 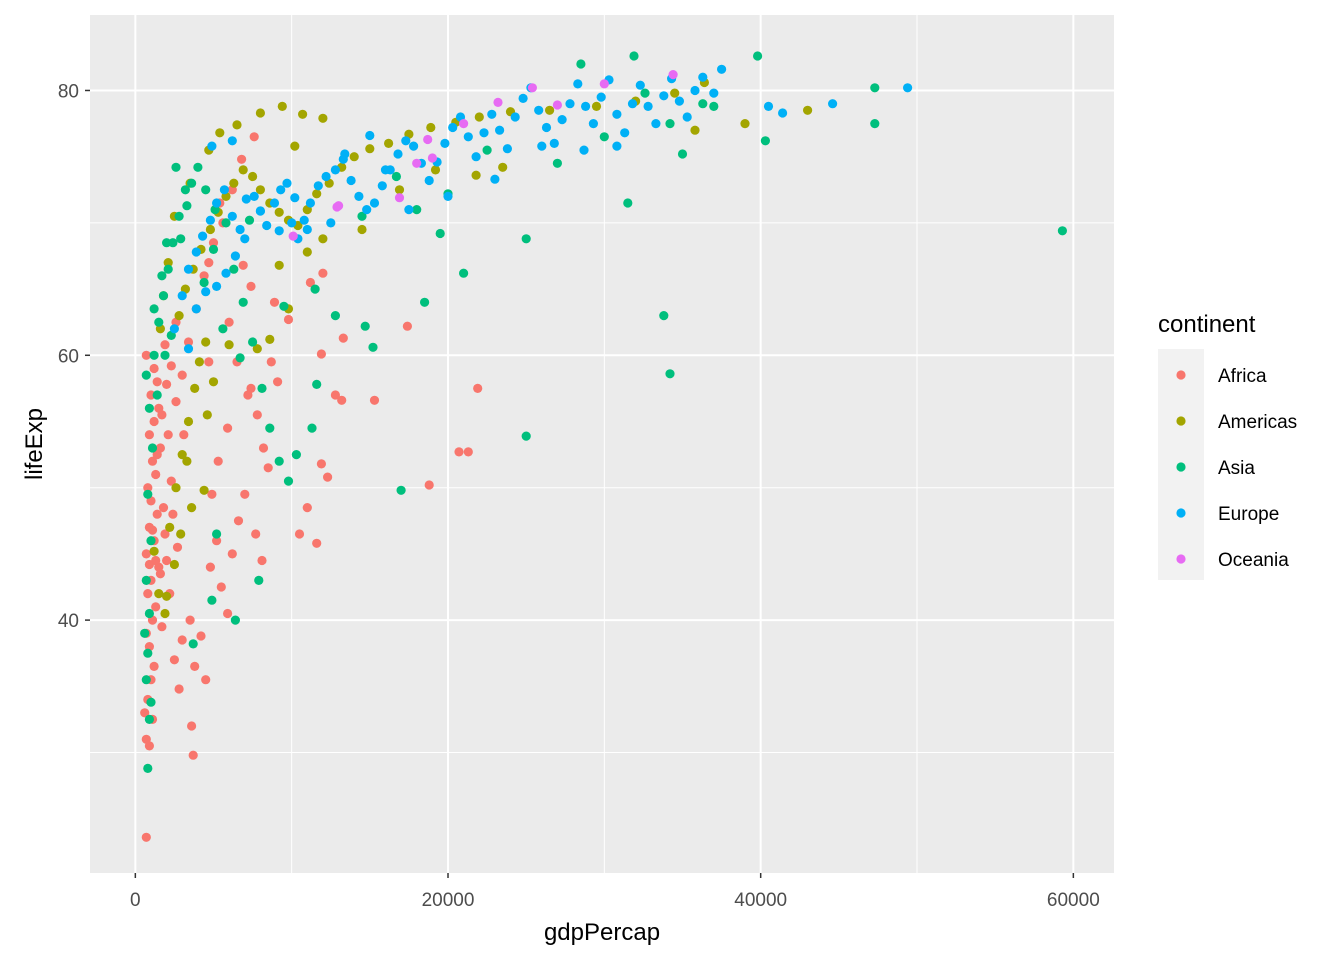 What do you see at coordinates (448, 900) in the screenshot?
I see `x-tick-label: 20000` at bounding box center [448, 900].